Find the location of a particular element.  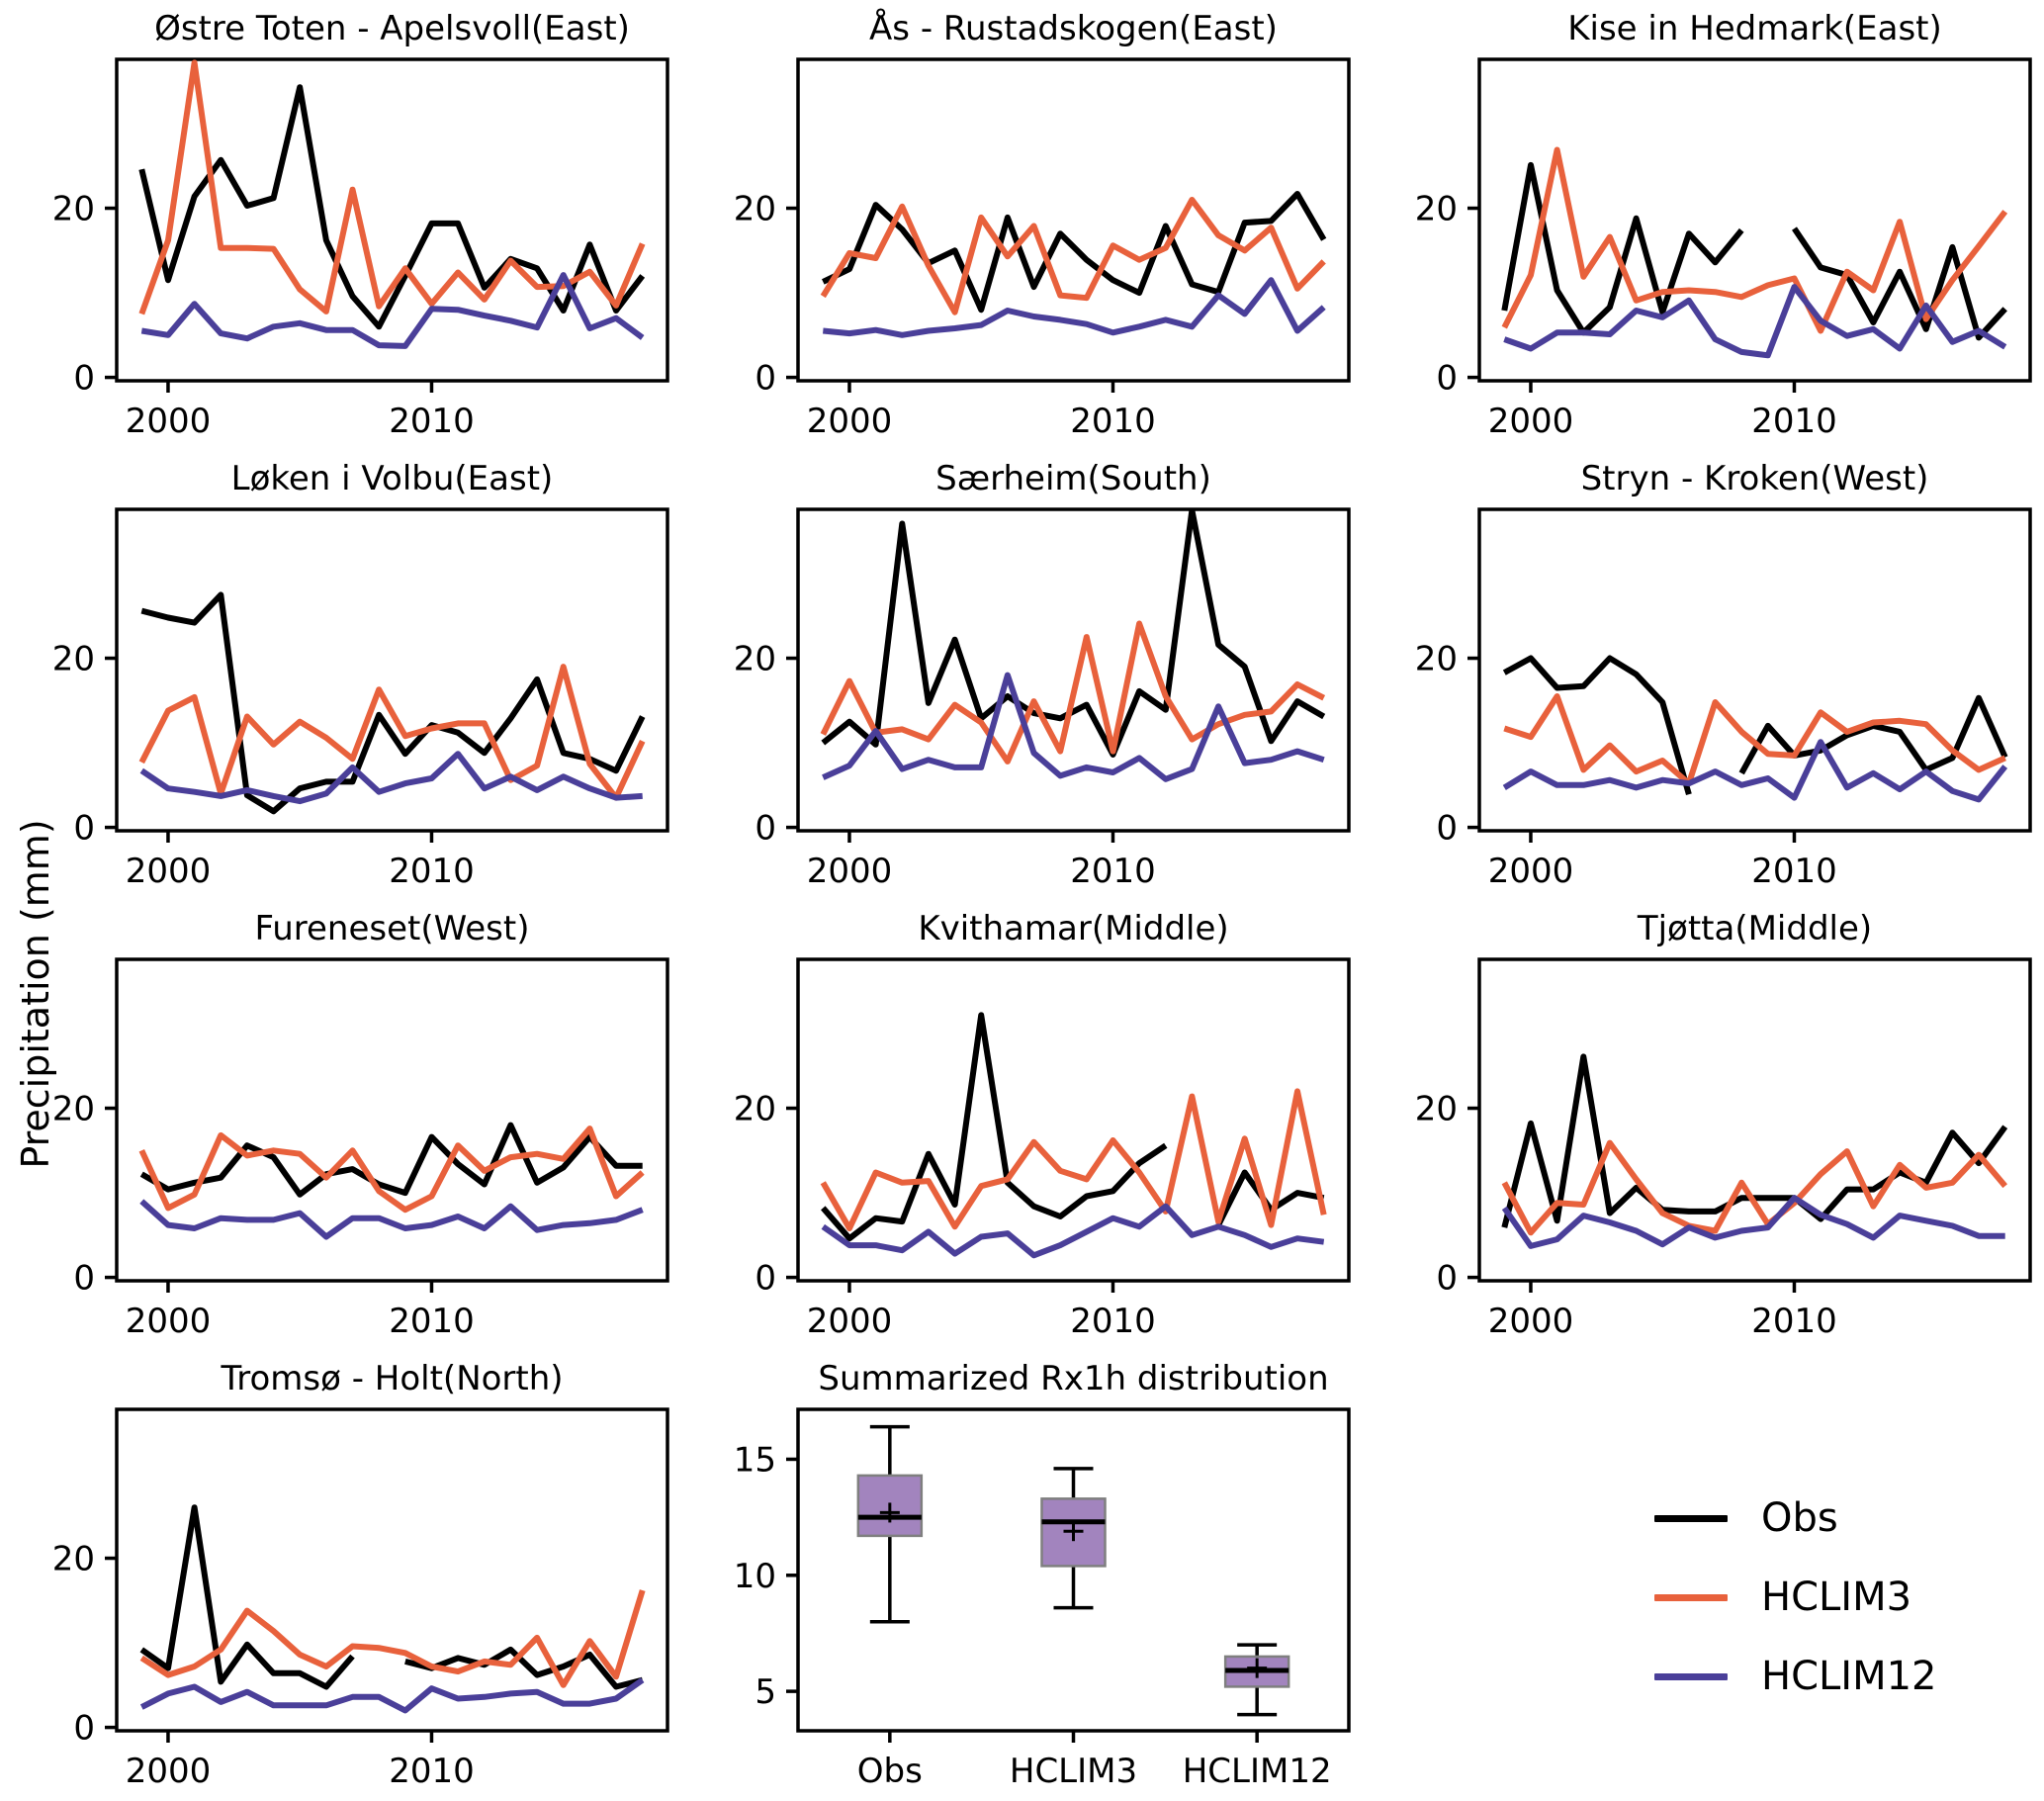

chart-tromso-holt: Tromsø - Holt(North) 0 20 2000 2010 is located at coordinates (360, 1575).